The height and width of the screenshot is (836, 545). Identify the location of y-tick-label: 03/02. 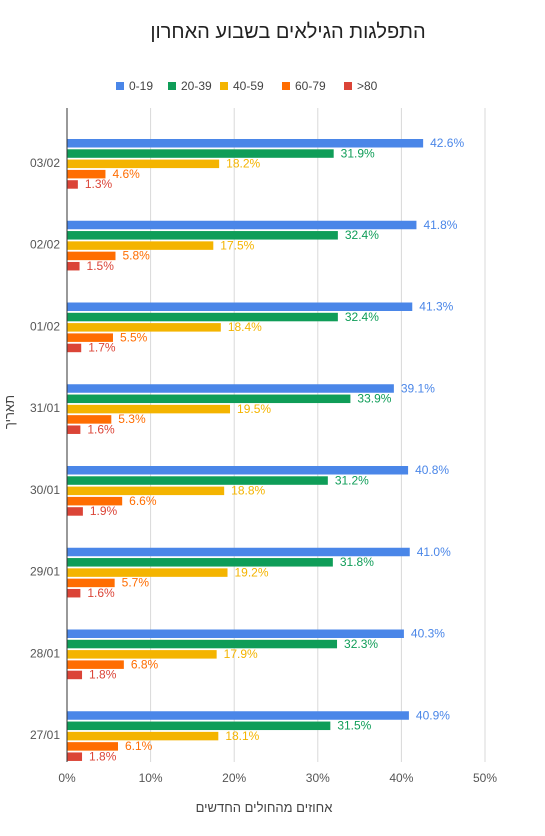
(45, 163).